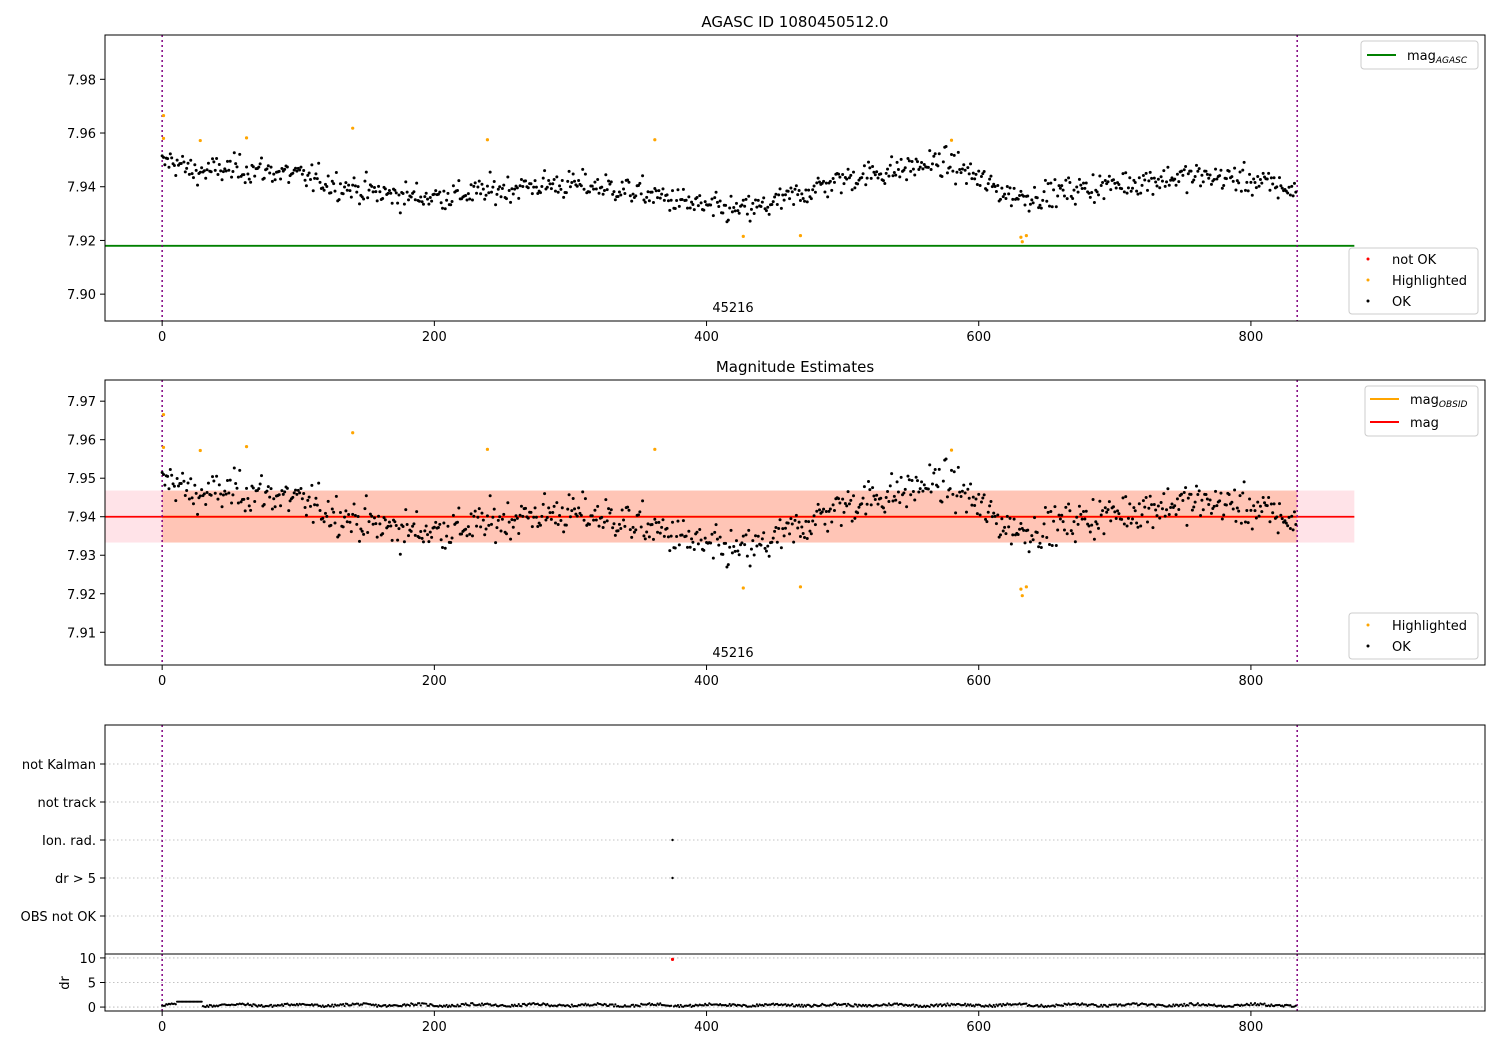  I want to click on p2-xtick-label: 0, so click(162, 681).